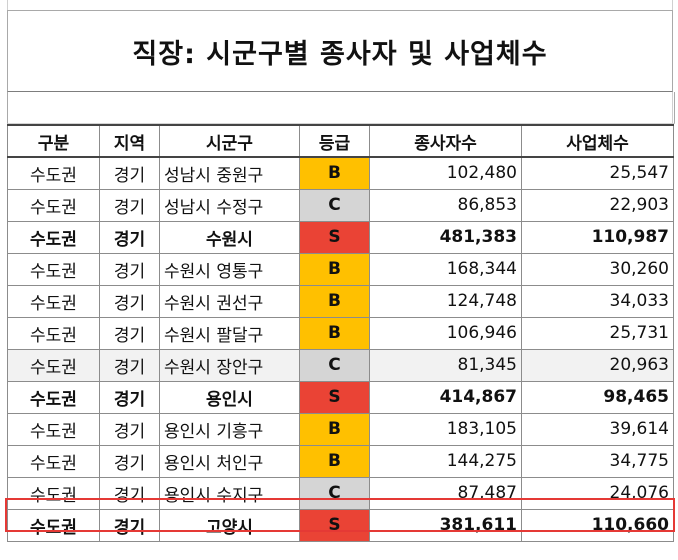  What do you see at coordinates (229, 429) in the screenshot?
I see `cell-district: 용인시 기흥구` at bounding box center [229, 429].